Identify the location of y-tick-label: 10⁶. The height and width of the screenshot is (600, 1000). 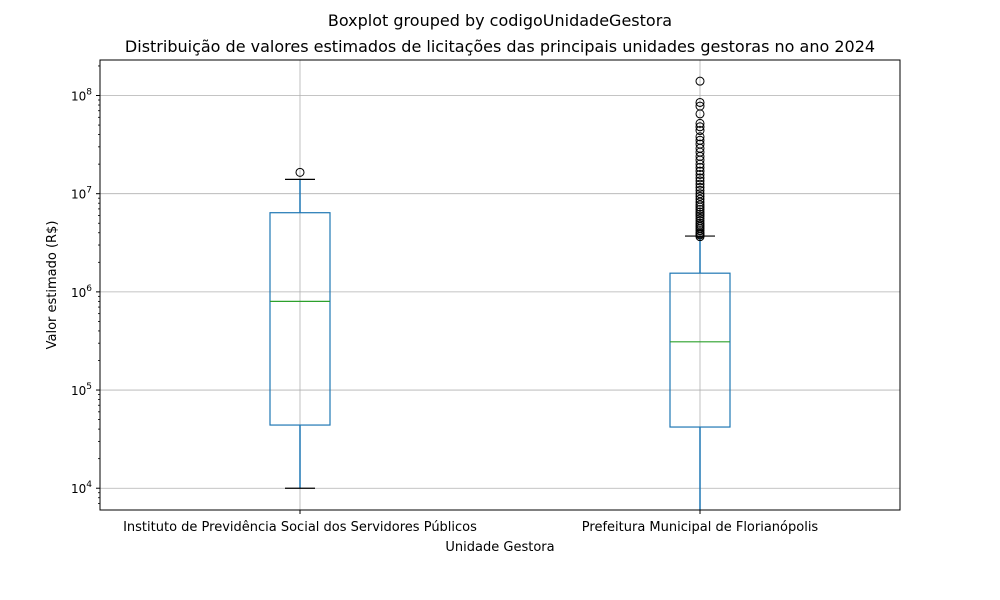
(81, 292).